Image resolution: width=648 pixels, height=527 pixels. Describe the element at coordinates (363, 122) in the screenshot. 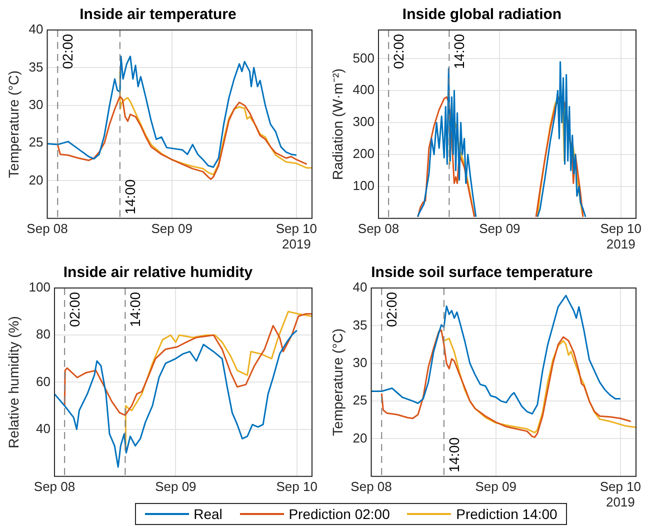

I see `y-tick-label: 300` at that location.